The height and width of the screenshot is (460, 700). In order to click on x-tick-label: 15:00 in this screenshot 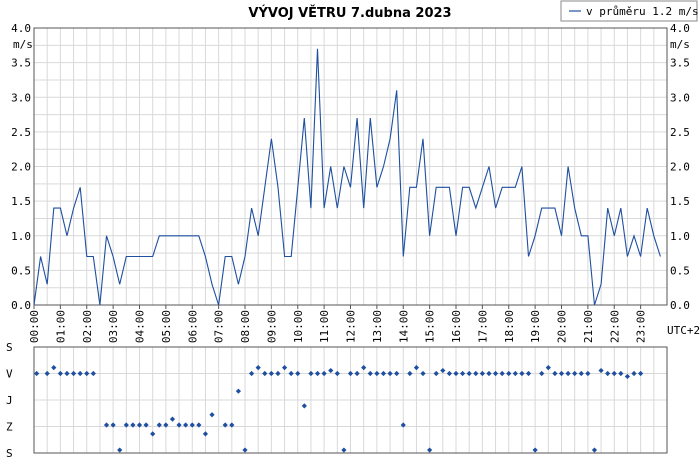, I will do `click(430, 326)`.